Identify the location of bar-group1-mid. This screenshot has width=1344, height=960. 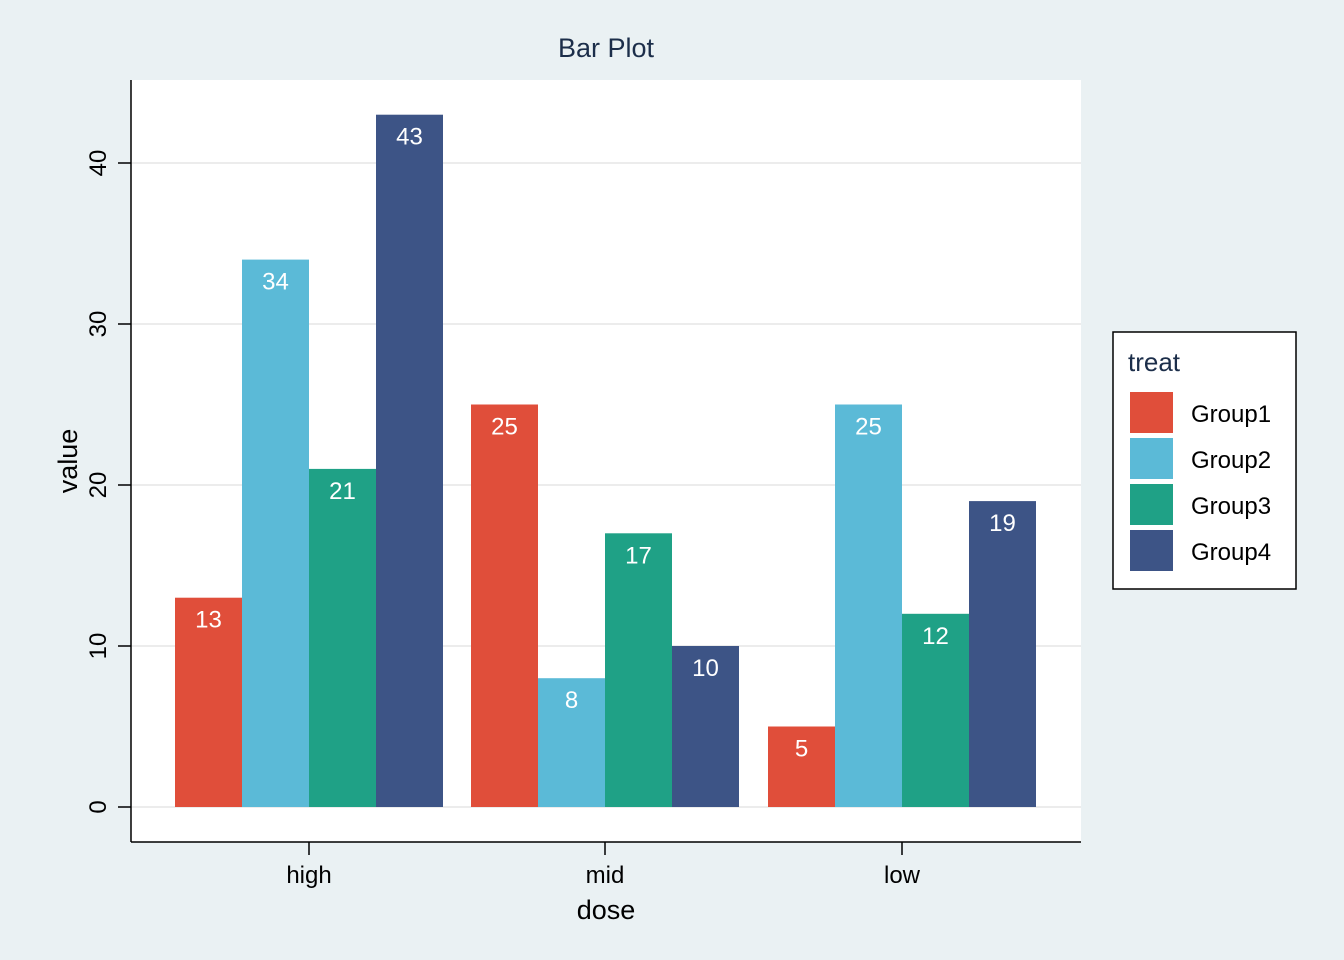
(504, 605).